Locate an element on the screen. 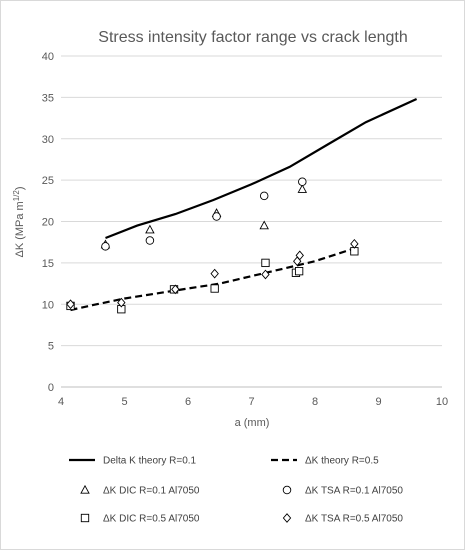 The image size is (465, 554). y-tick-label: 40 is located at coordinates (48, 57).